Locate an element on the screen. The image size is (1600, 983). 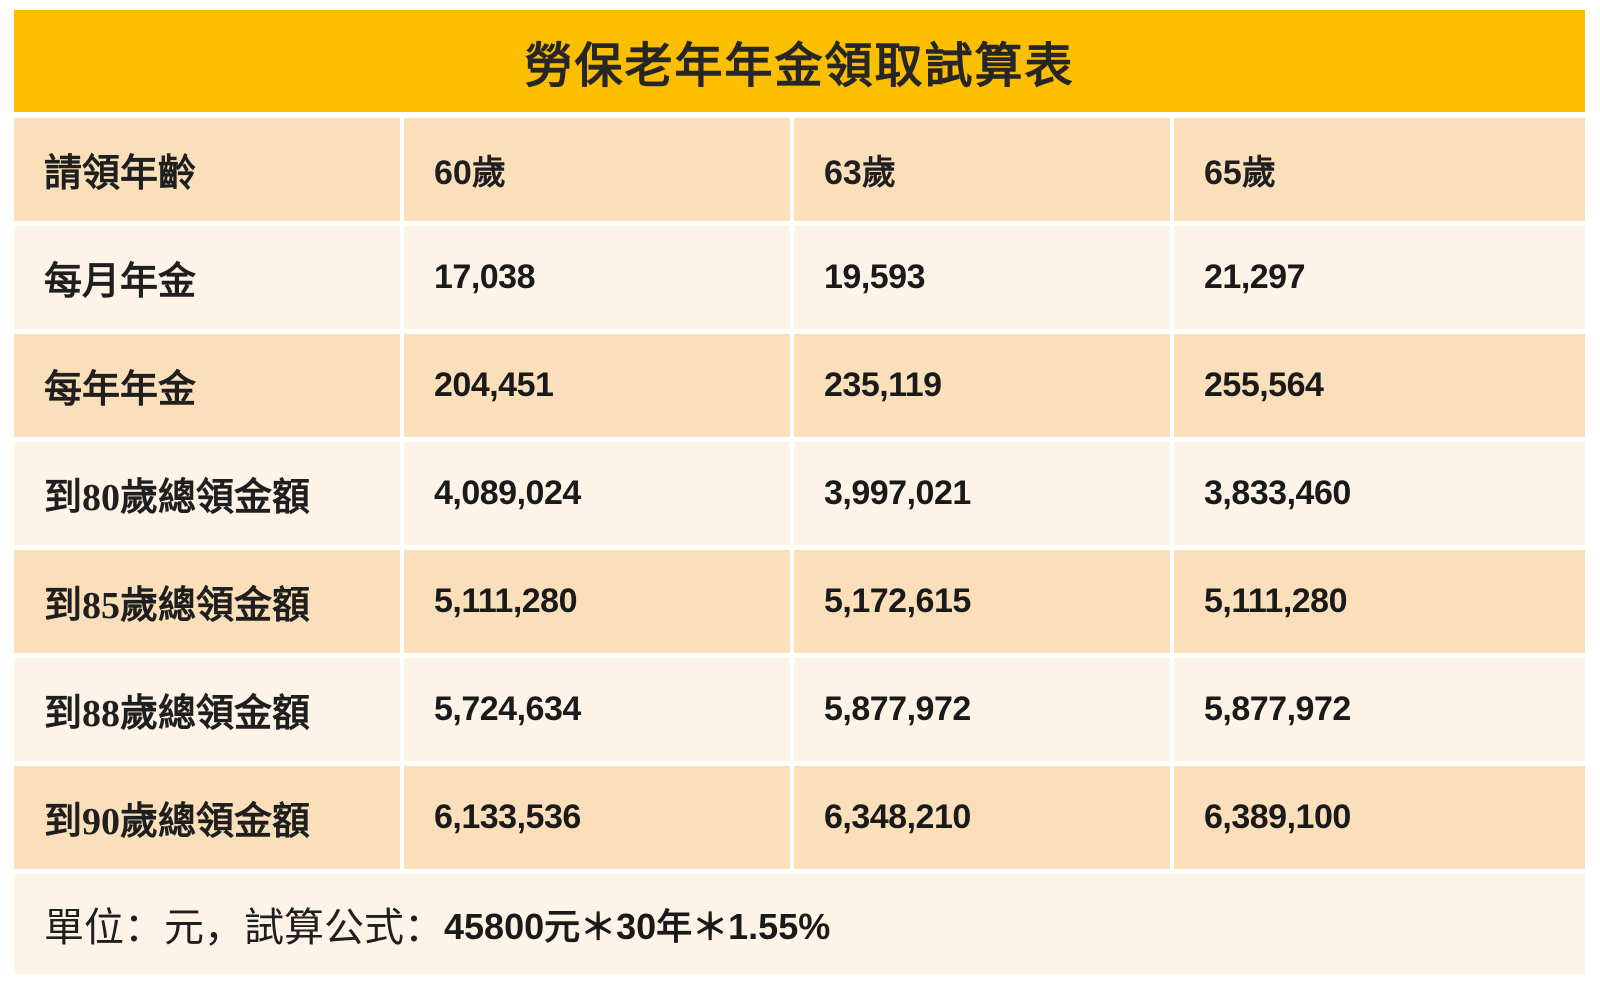
row-label-total-age-88: 到88歲總領金額 is located at coordinates (207, 709).